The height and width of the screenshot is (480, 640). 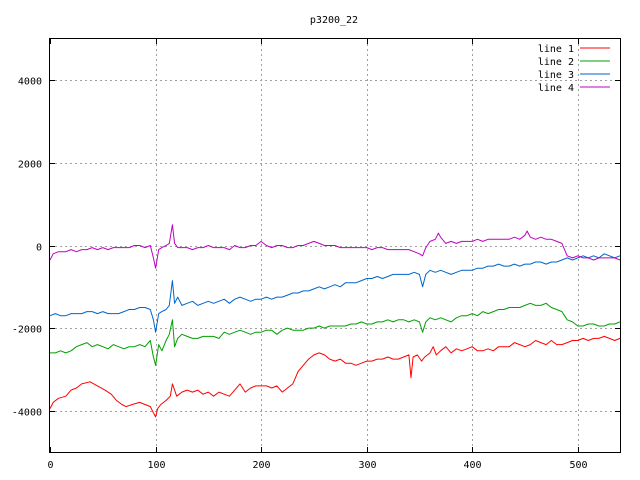 What do you see at coordinates (556, 88) in the screenshot?
I see `legend-label: line 4` at bounding box center [556, 88].